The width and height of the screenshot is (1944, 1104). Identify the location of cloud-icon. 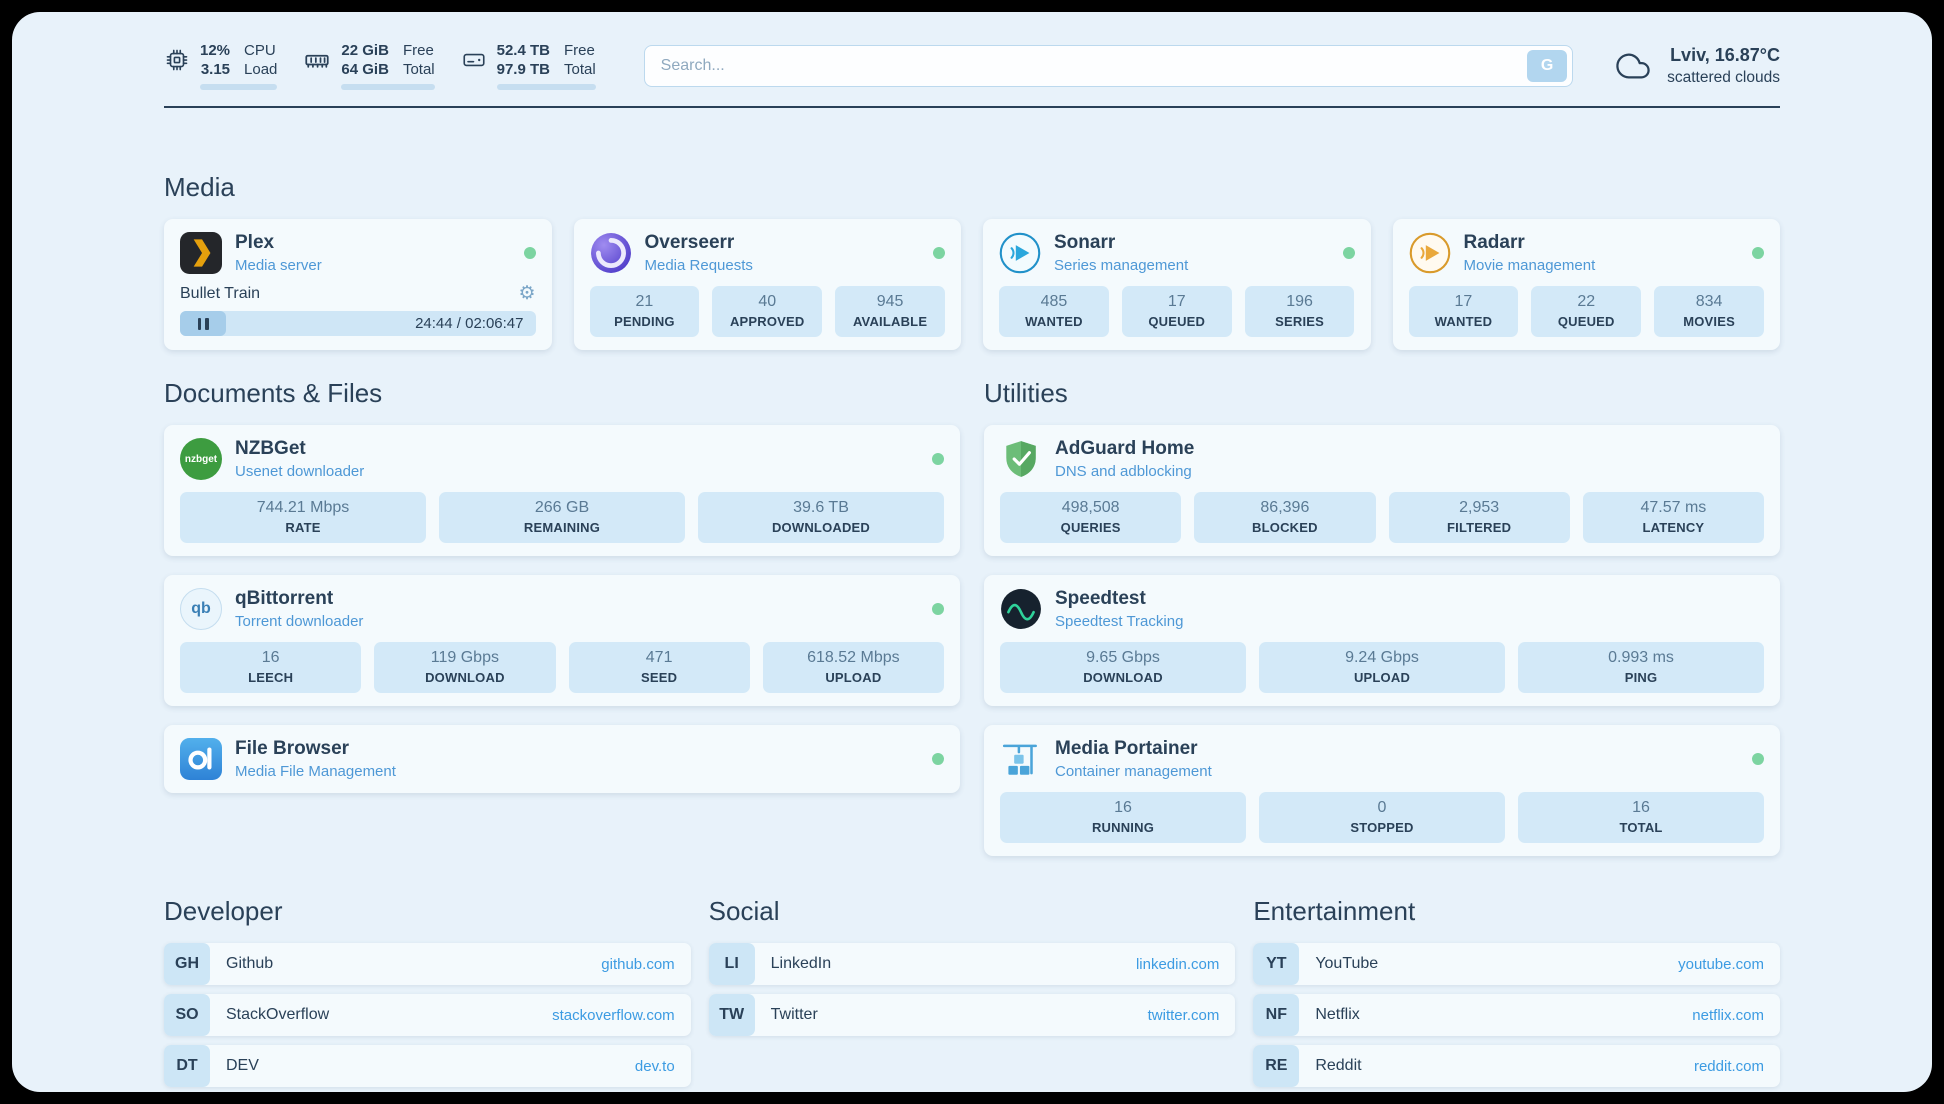
(1633, 66).